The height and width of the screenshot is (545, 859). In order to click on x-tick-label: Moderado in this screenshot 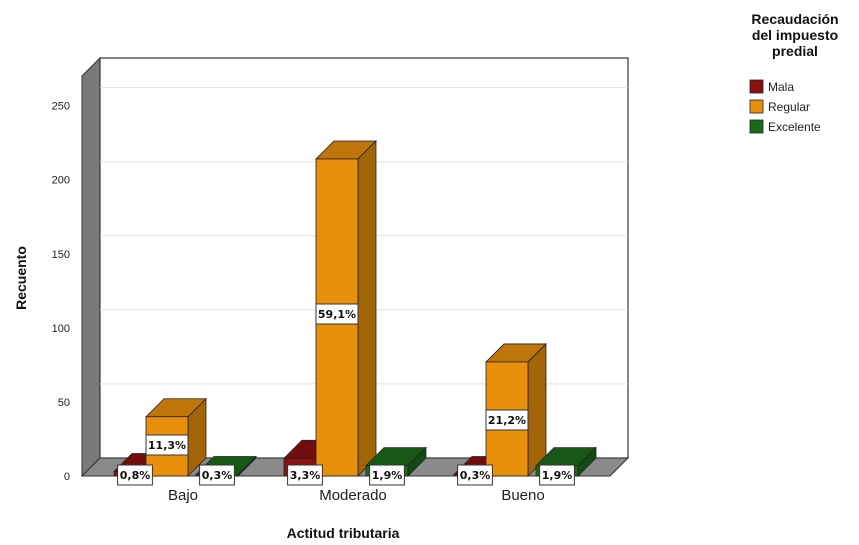, I will do `click(353, 495)`.